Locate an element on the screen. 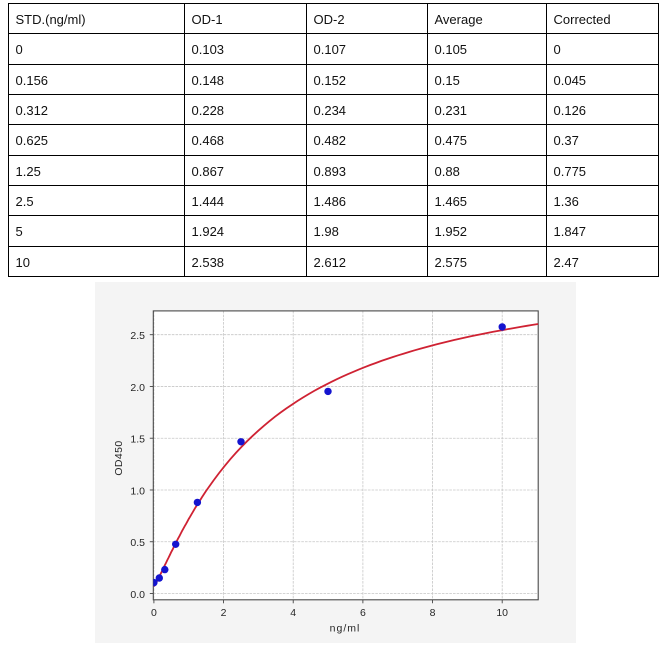 The height and width of the screenshot is (654, 667). svg-text: 0.0 is located at coordinates (137, 595).